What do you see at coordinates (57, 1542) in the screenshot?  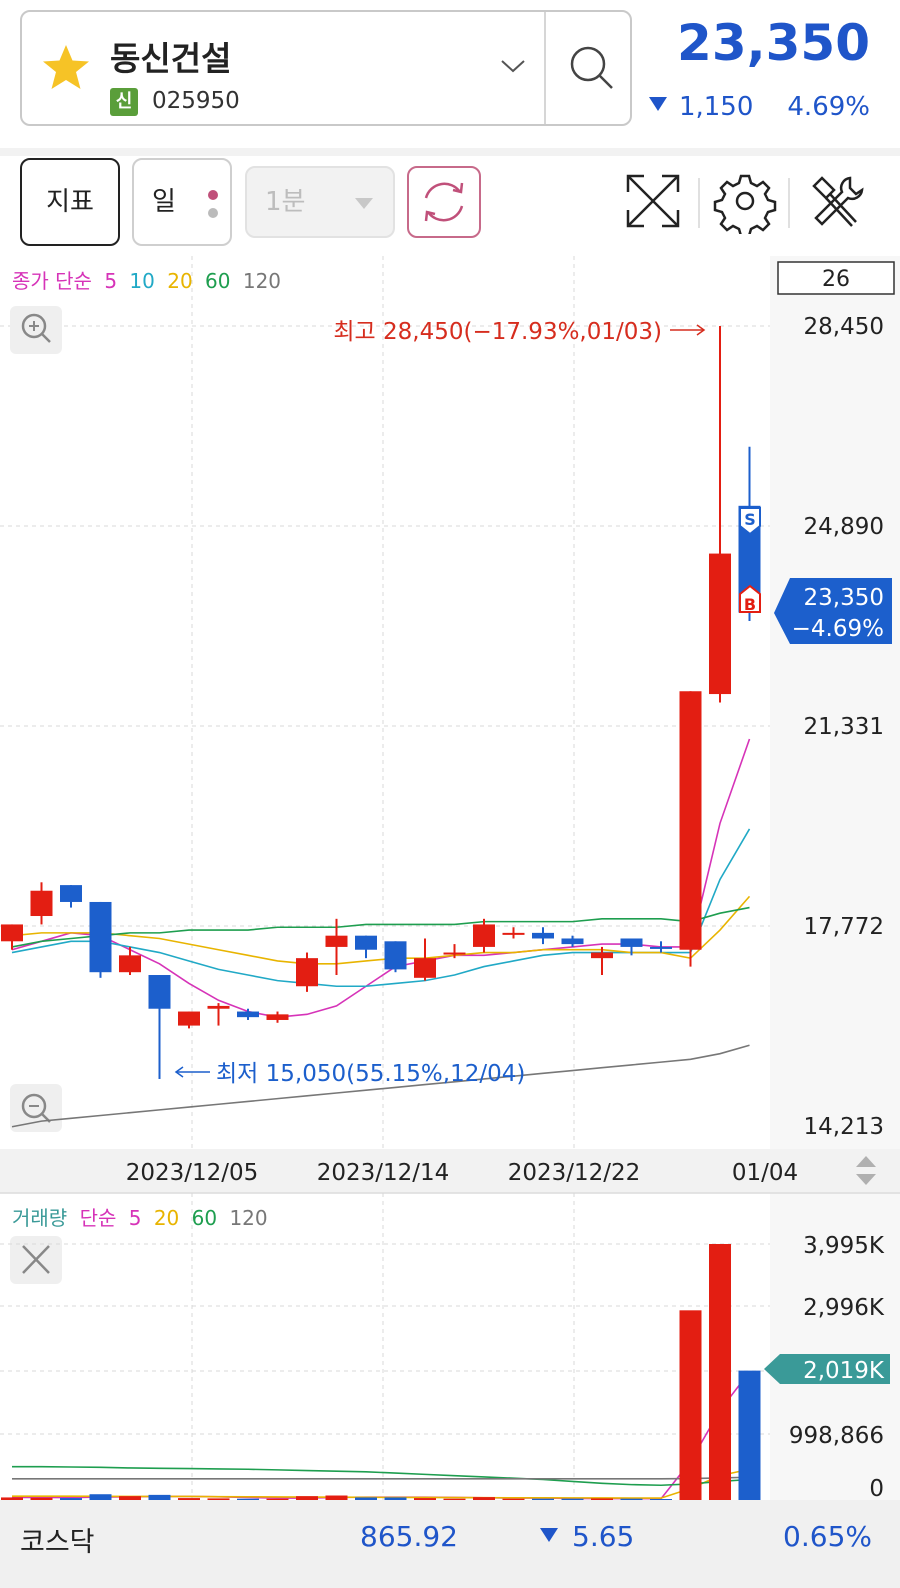 I see `index-name: 코스닥` at bounding box center [57, 1542].